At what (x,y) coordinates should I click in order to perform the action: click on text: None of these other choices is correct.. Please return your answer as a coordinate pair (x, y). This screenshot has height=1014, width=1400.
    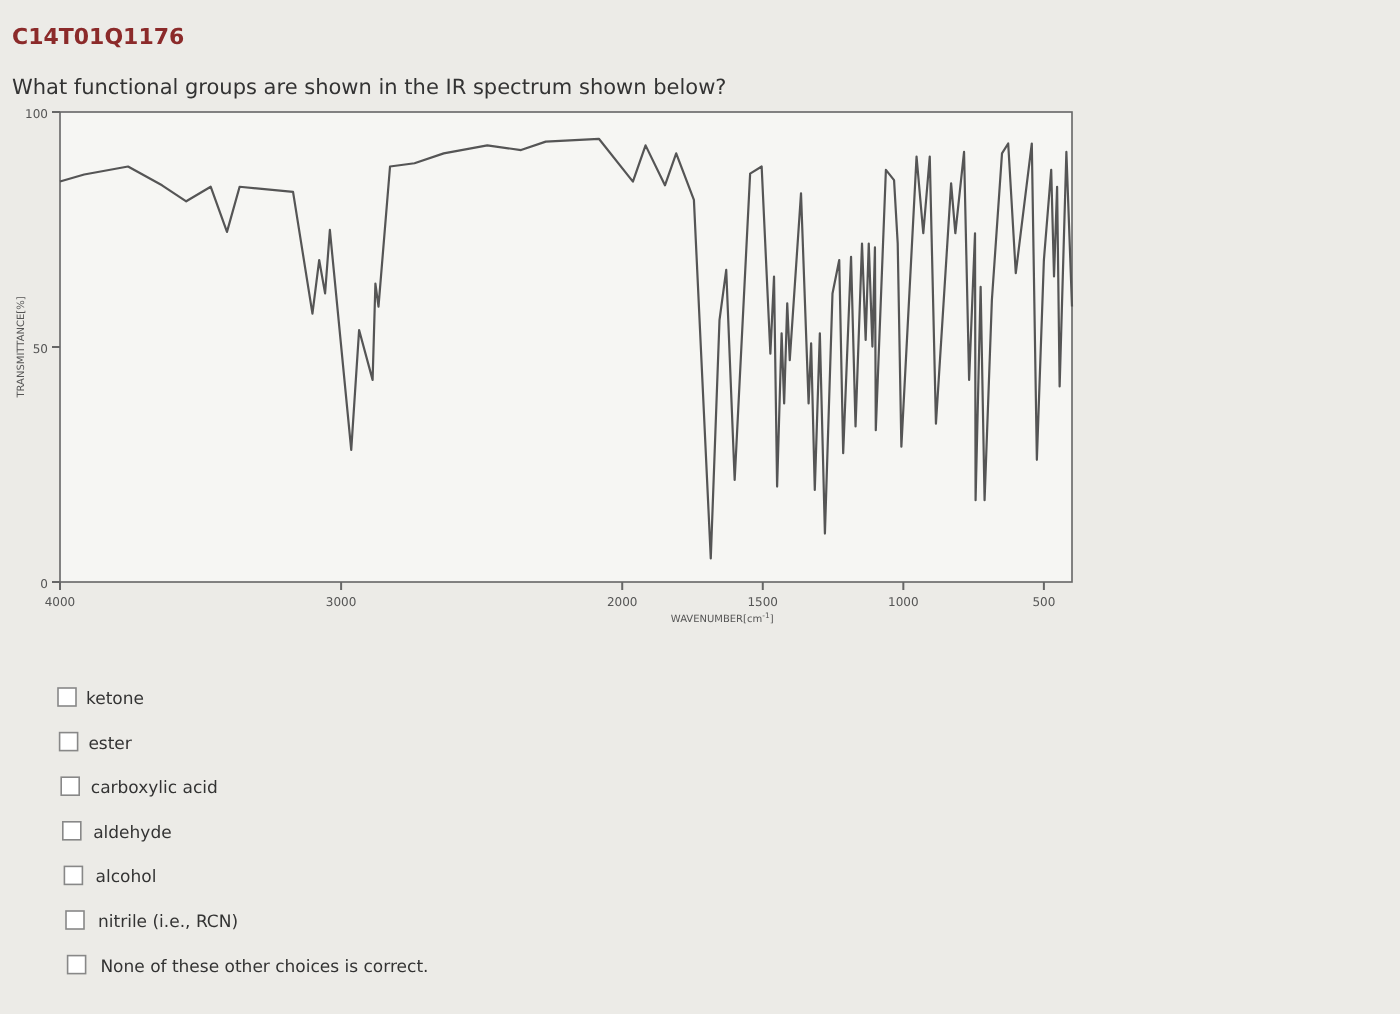
    Looking at the image, I should click on (264, 967).